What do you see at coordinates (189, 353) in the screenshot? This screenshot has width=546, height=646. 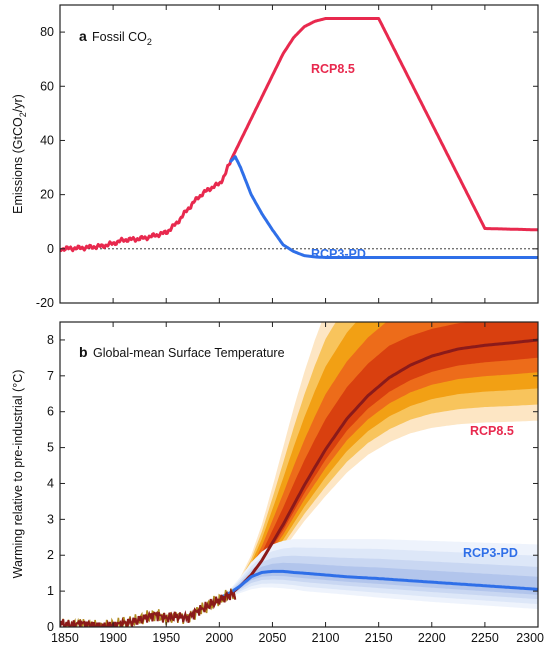 I see `panel-b-title: Global-mean Surface Temperature` at bounding box center [189, 353].